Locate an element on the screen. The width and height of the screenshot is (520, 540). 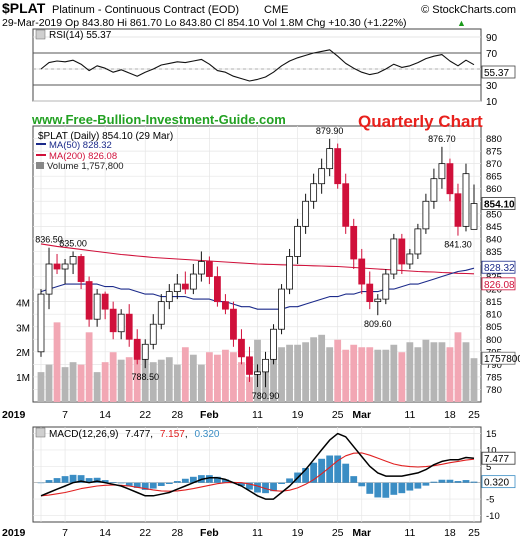
price-tick-label: 840 is located at coordinates (494, 239).